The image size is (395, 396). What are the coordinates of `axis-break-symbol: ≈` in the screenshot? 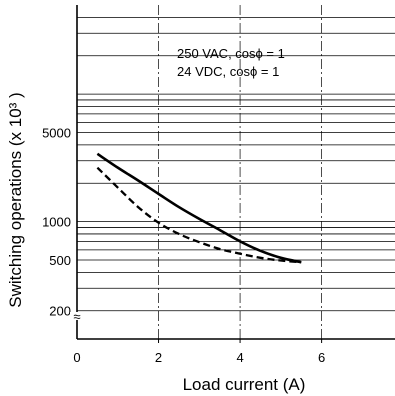 It's located at (76, 316).